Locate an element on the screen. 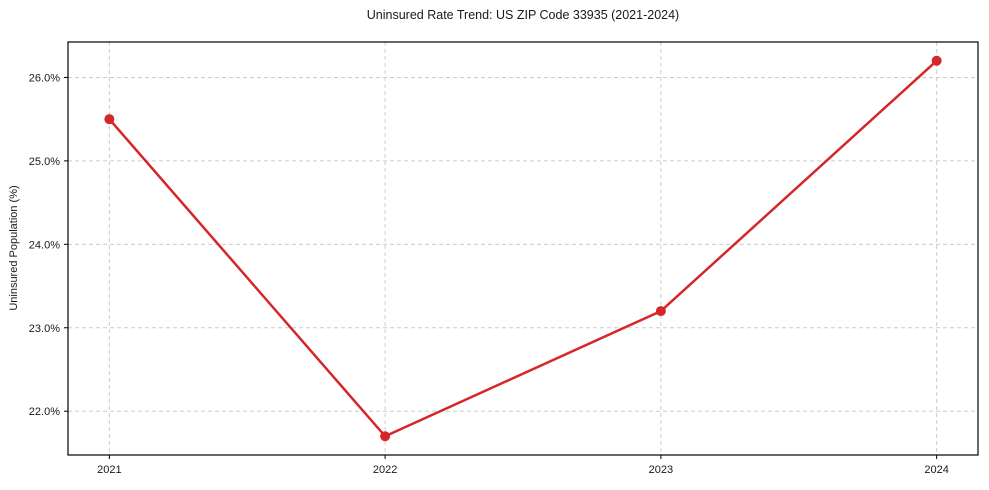 The image size is (989, 490). x-tick-label: 2022 is located at coordinates (385, 470).